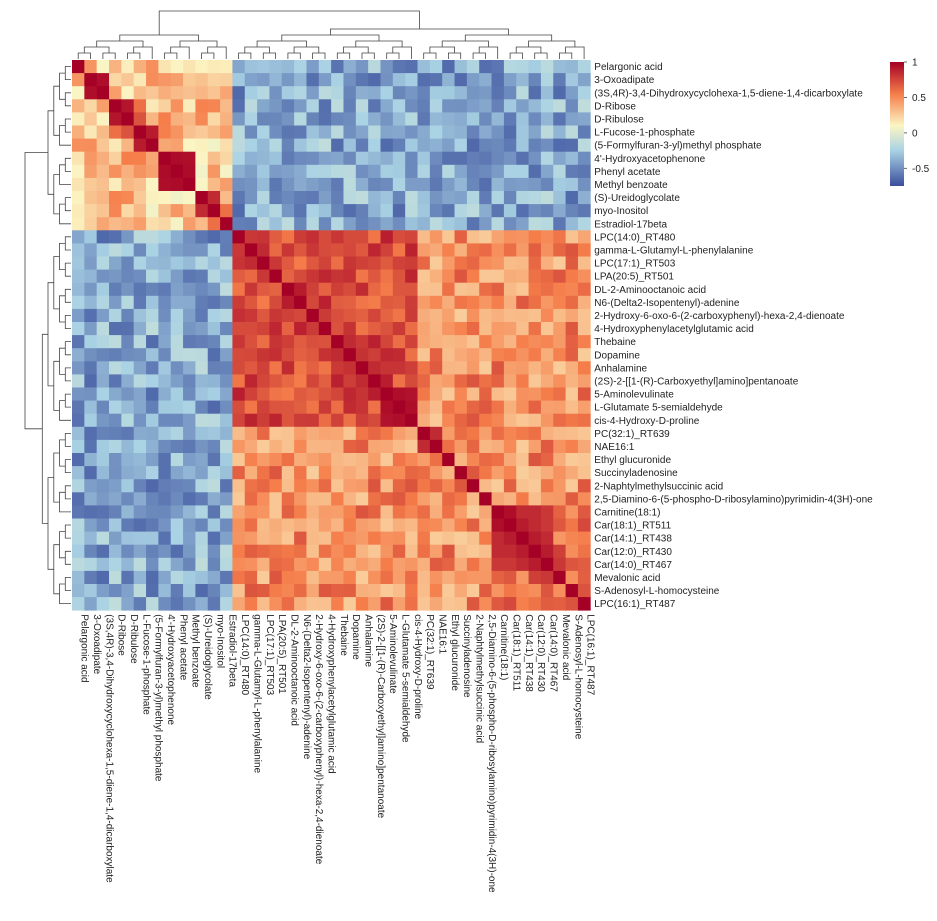  I want to click on column-label: Car(18:1)_RT511, so click(516, 652).